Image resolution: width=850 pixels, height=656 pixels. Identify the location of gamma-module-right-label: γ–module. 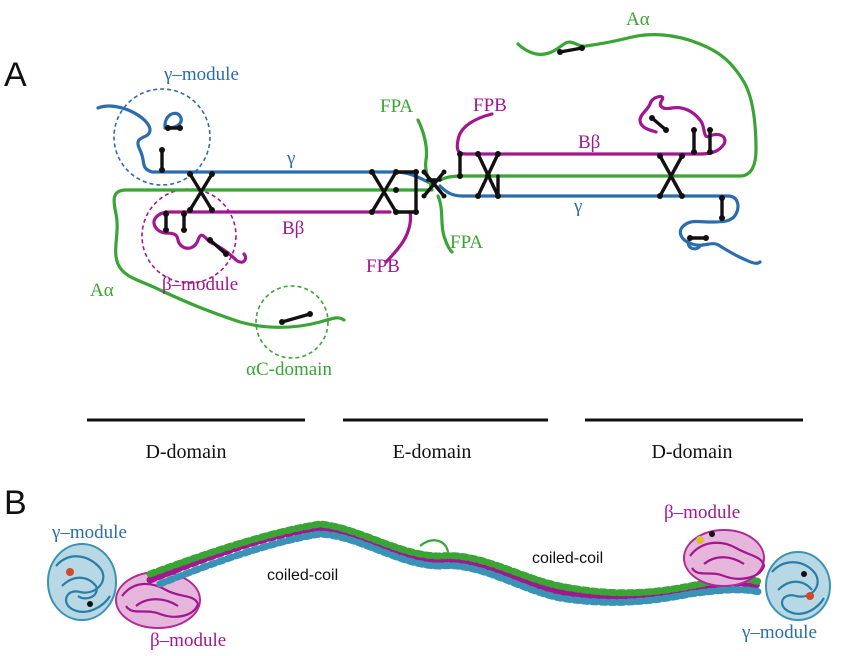
(779, 632).